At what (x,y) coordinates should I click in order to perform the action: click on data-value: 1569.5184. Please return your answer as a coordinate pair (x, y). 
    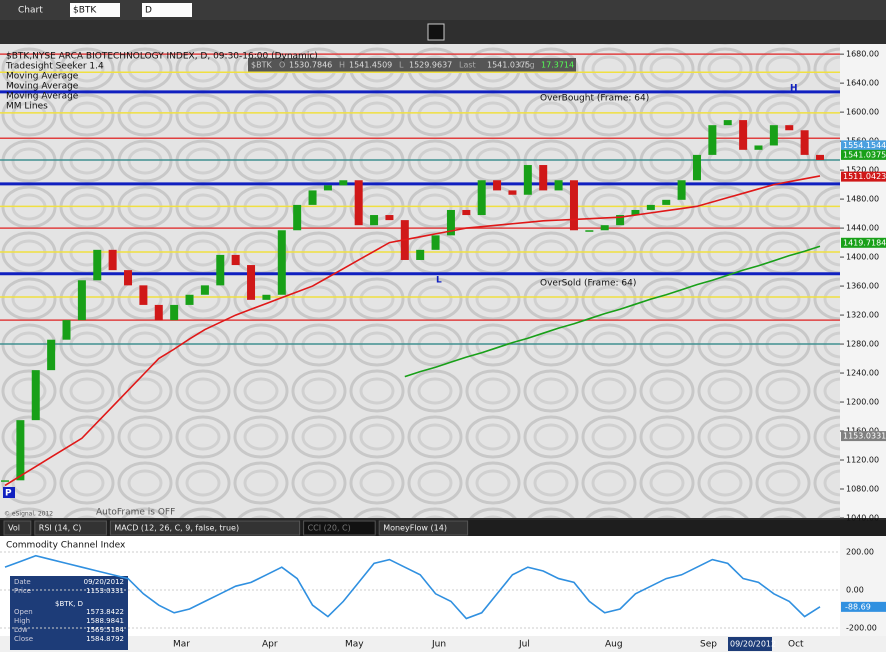
    Looking at the image, I should click on (105, 630).